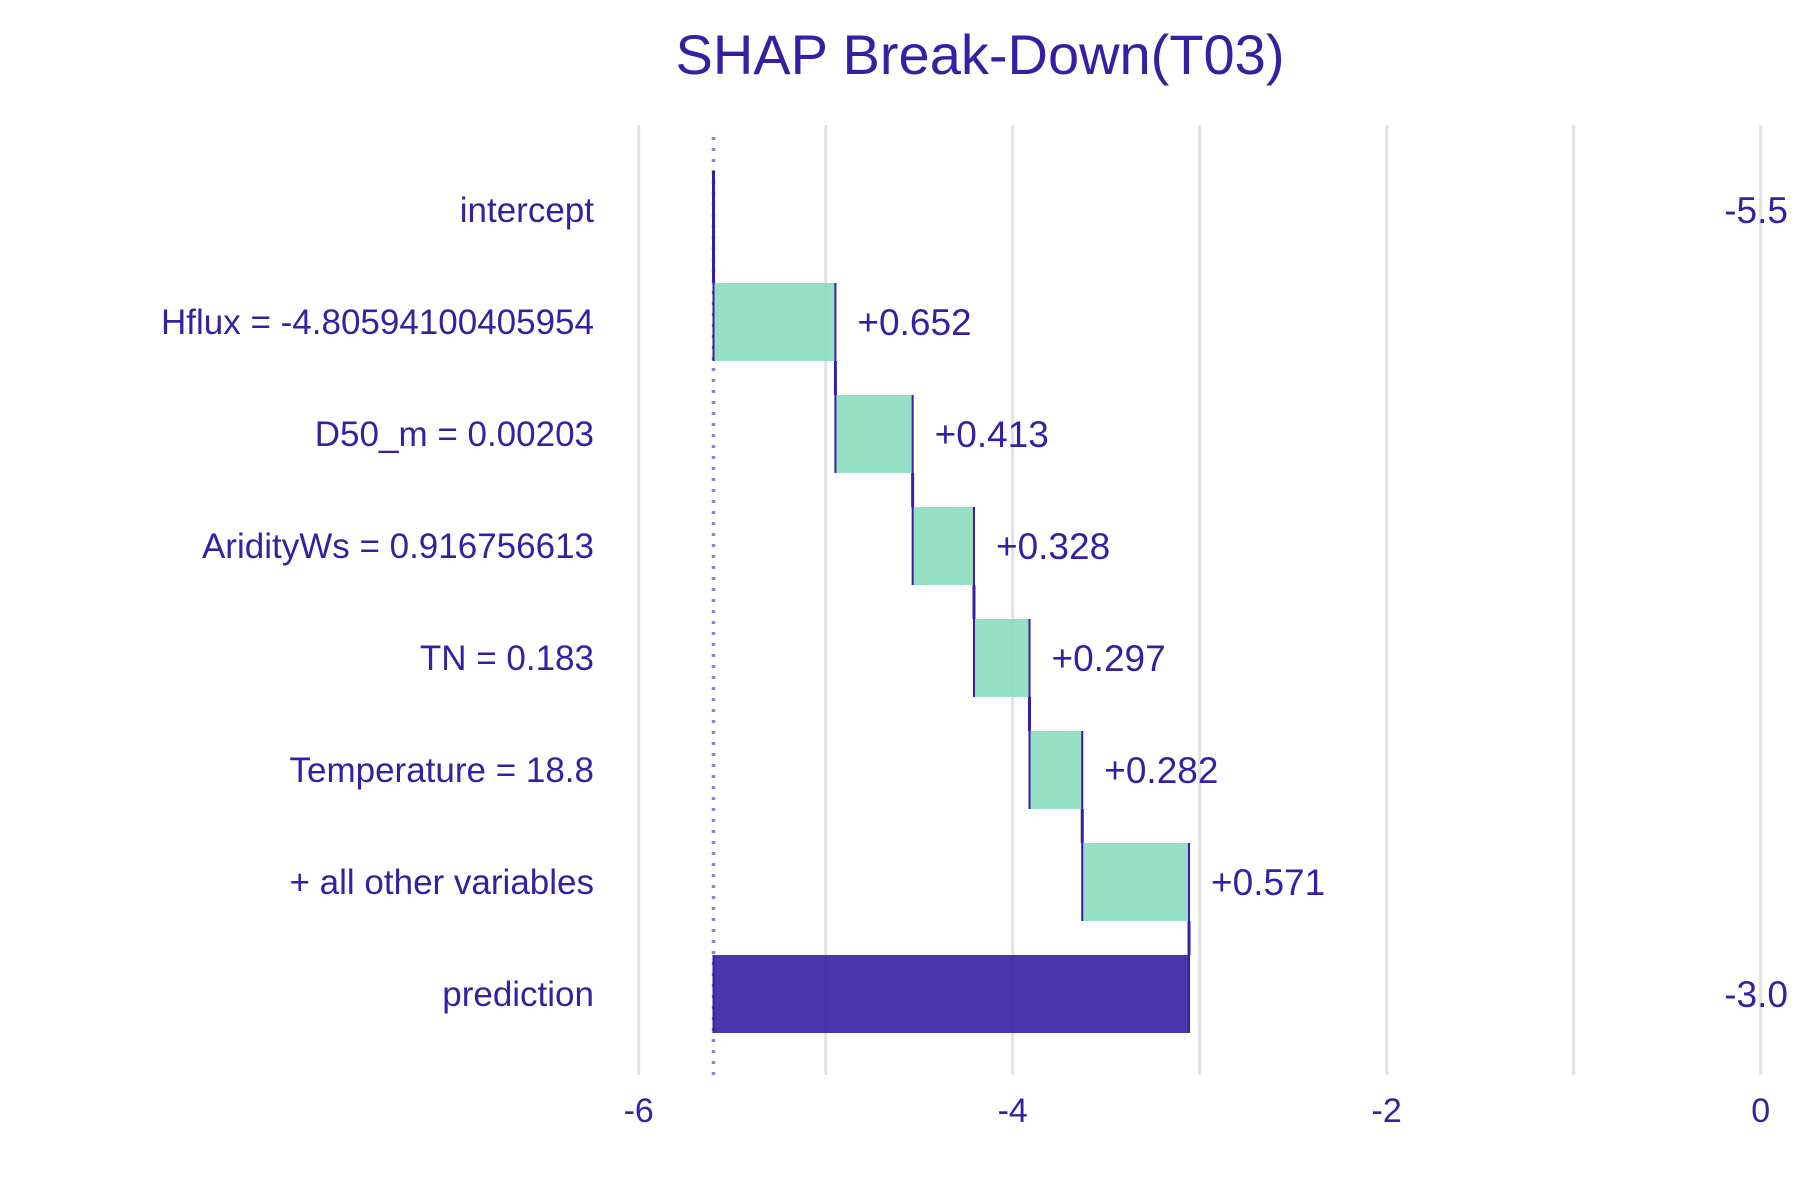 The width and height of the screenshot is (1800, 1200). I want to click on row-label: prediction, so click(518, 994).